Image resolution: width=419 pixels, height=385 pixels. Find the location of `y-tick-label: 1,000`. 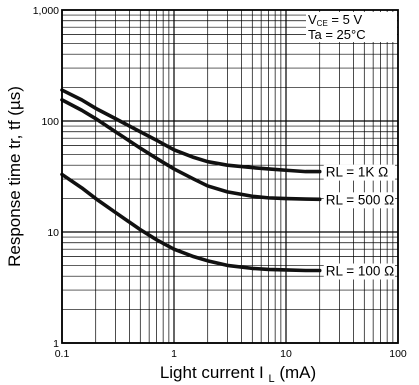

y-tick-label: 1,000 is located at coordinates (46, 11).